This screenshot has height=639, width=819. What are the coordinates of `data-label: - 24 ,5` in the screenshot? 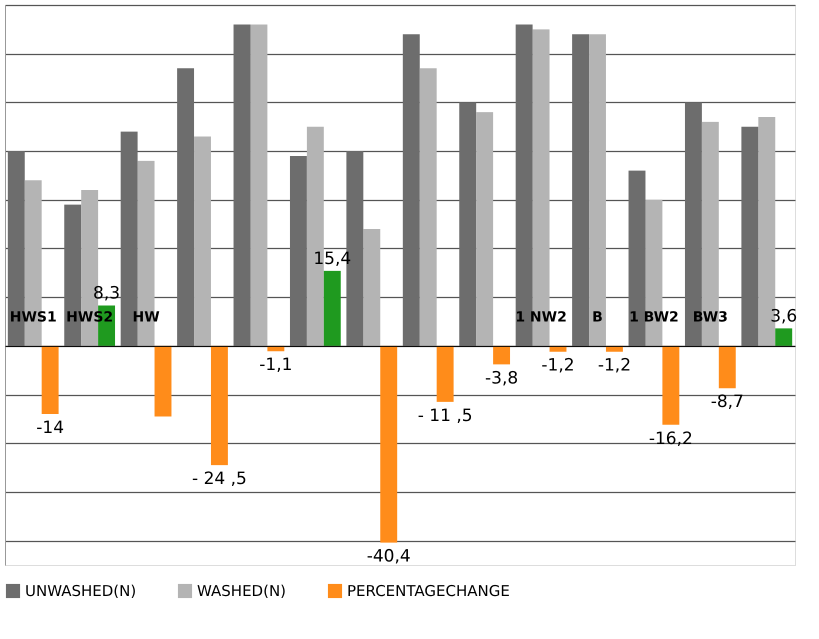 It's located at (219, 479).